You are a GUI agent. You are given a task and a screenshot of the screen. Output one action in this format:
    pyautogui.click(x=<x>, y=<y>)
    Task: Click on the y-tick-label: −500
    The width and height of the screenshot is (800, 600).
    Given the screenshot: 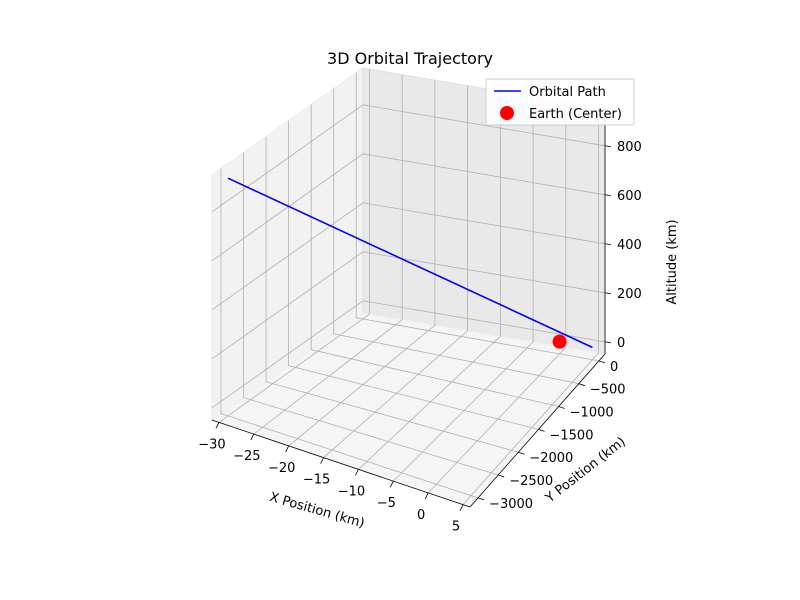 What is the action you would take?
    pyautogui.click(x=608, y=390)
    